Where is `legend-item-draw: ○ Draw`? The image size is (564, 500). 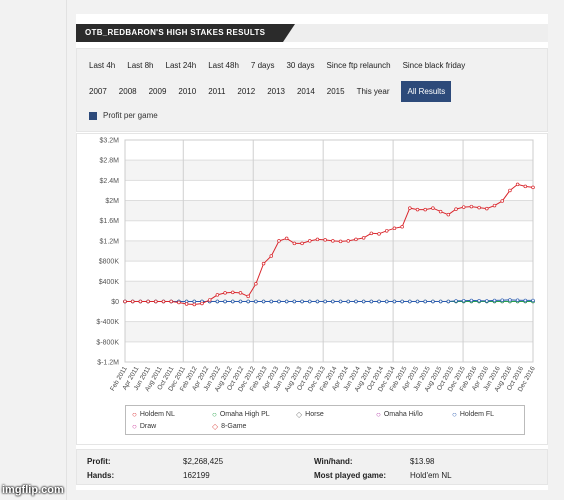 legend-item-draw: ○ Draw is located at coordinates (144, 426).